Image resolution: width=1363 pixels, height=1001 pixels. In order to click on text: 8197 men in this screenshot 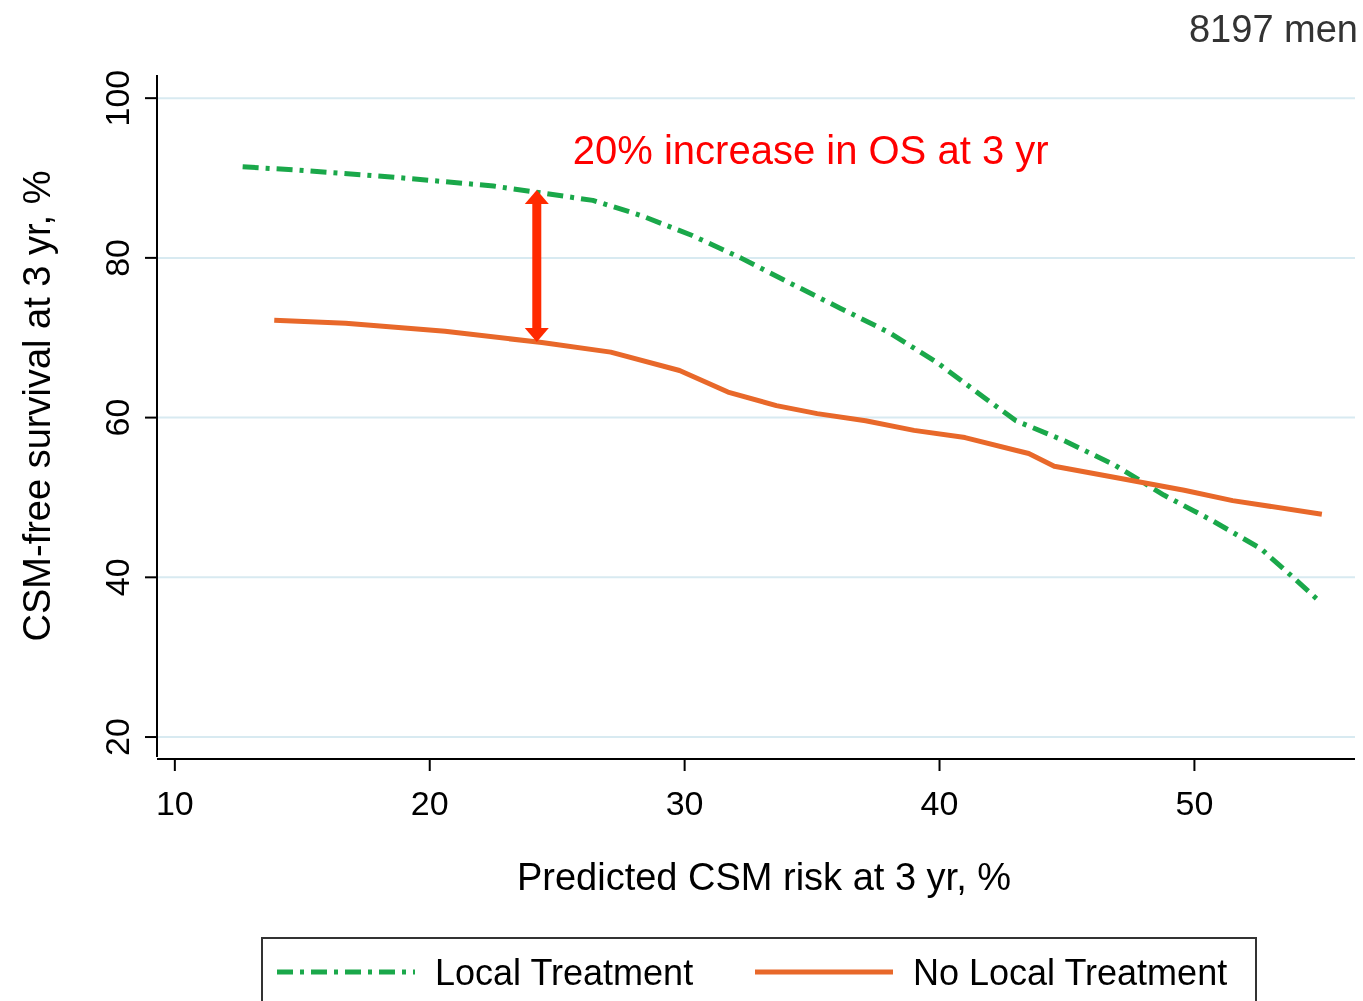, I will do `click(1273, 29)`.